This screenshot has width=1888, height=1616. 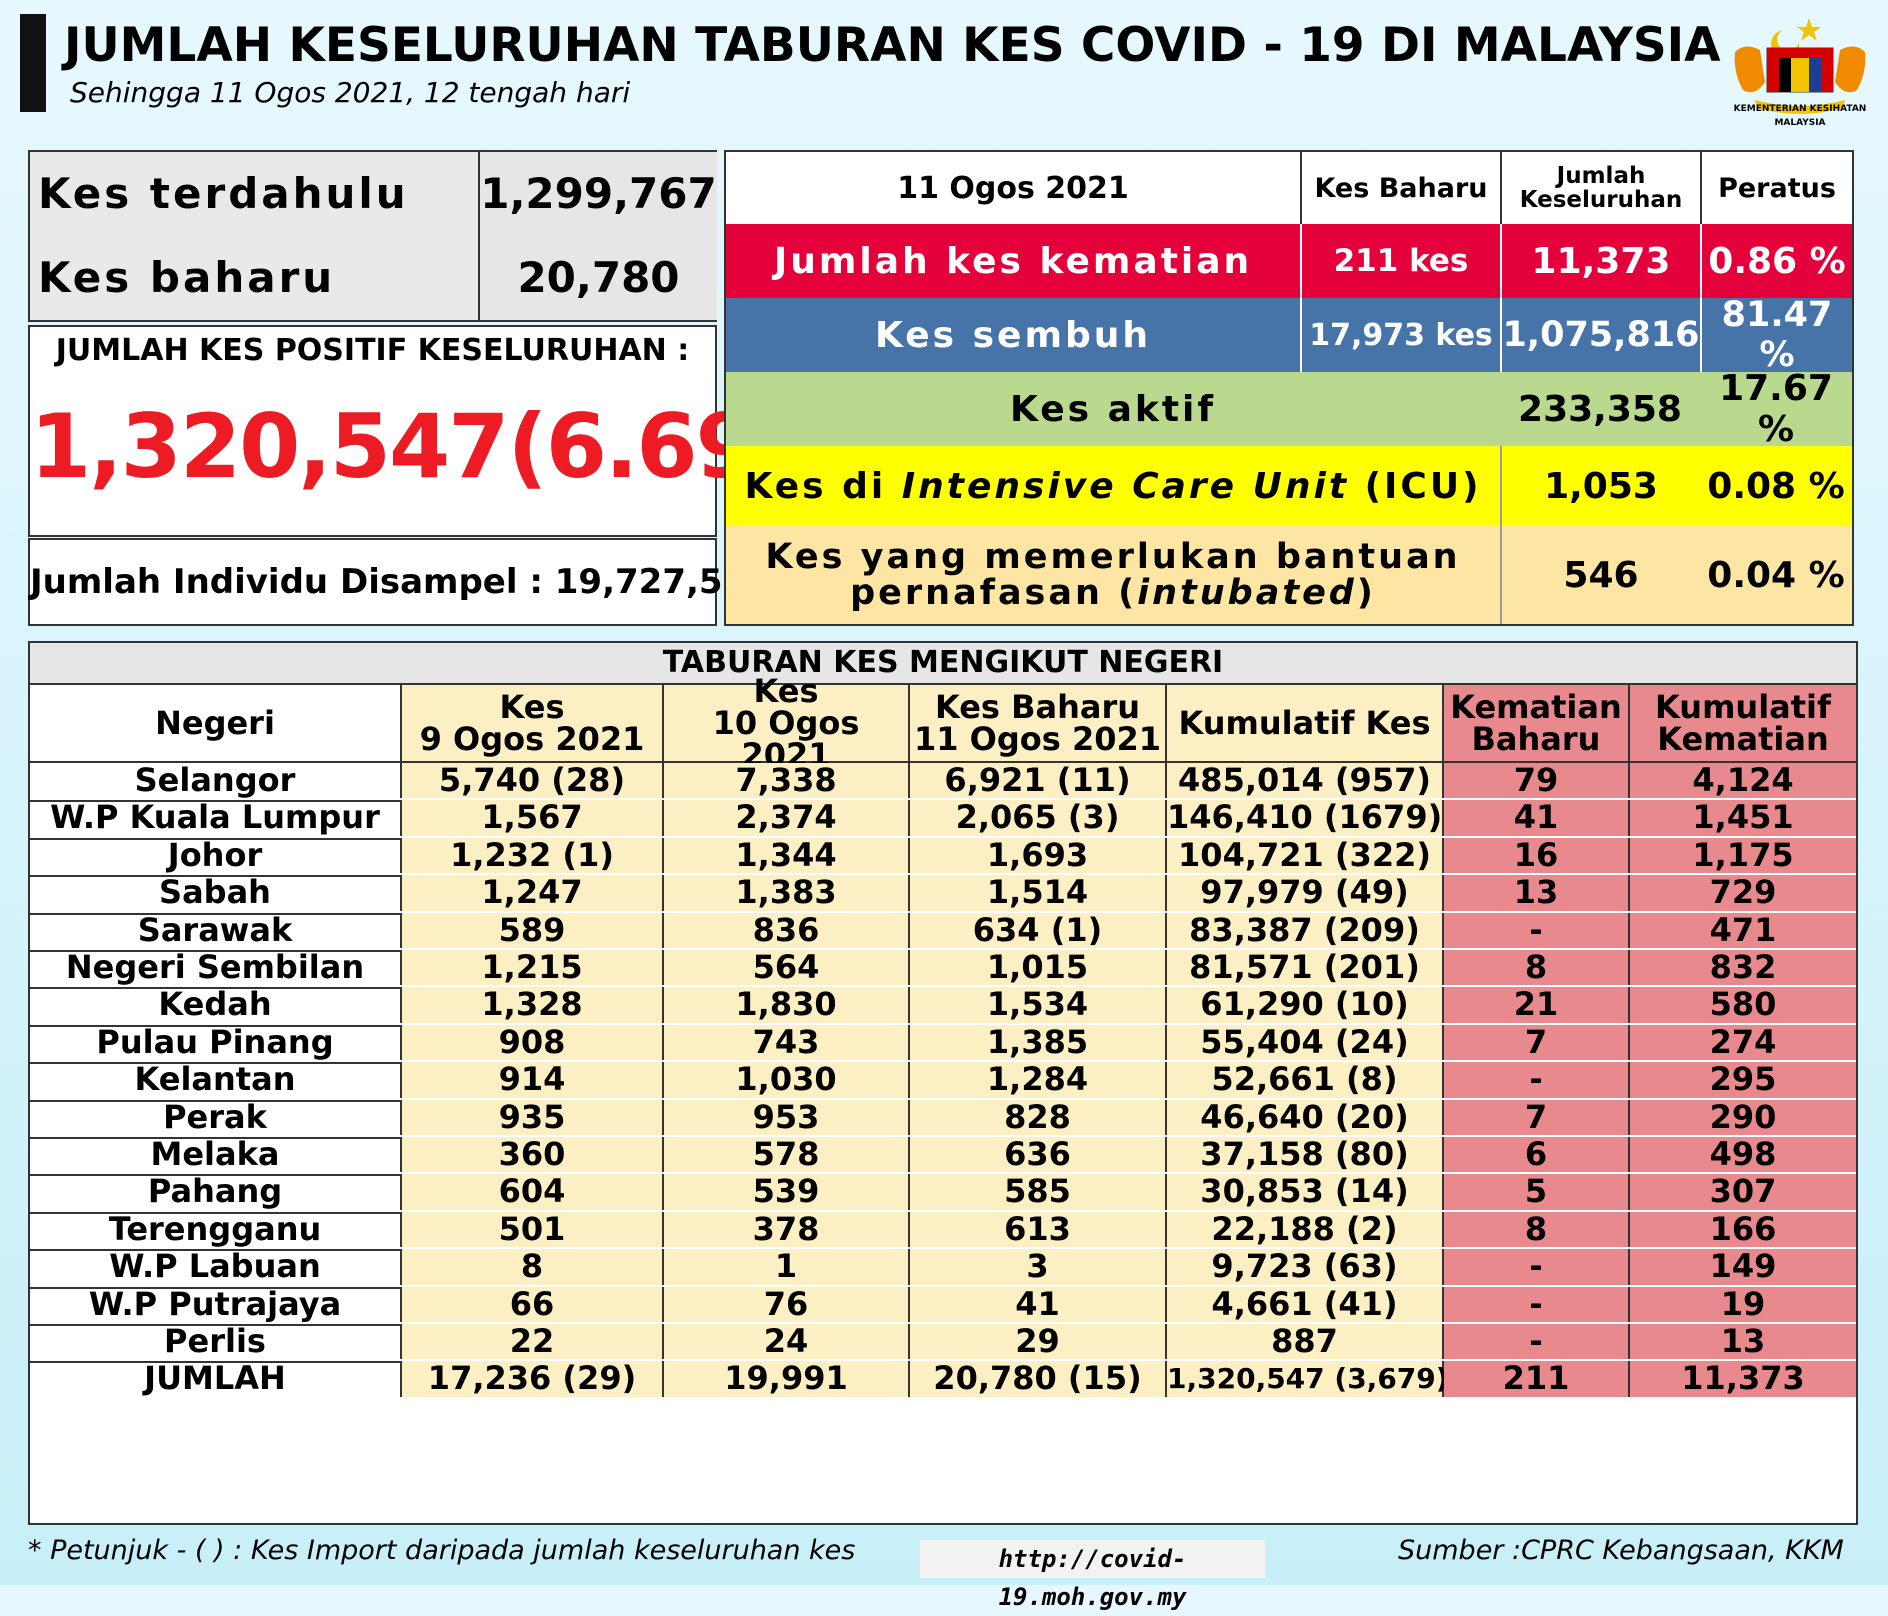 I want to click on coat-of-arms-icon, so click(x=1800, y=66).